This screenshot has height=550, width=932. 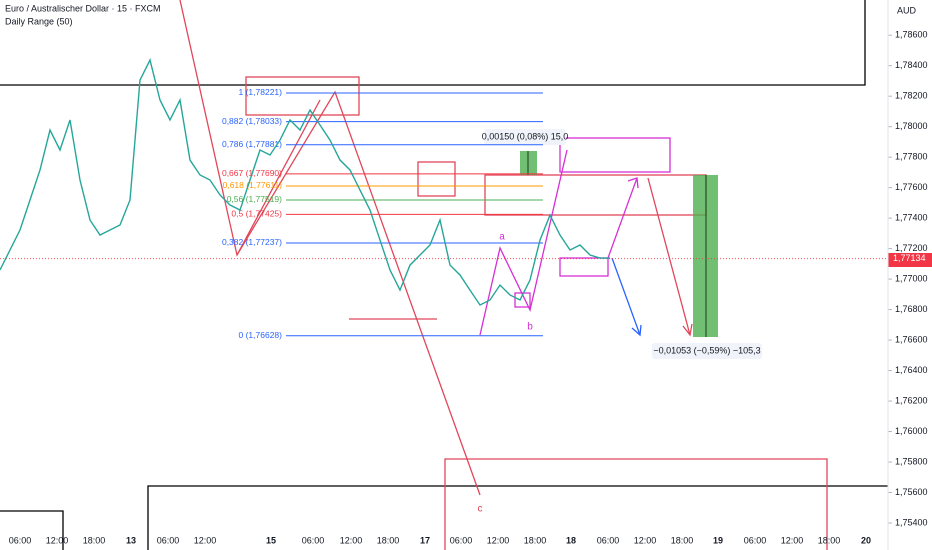 I want to click on fib-label: 0 (1,76628), so click(x=261, y=335).